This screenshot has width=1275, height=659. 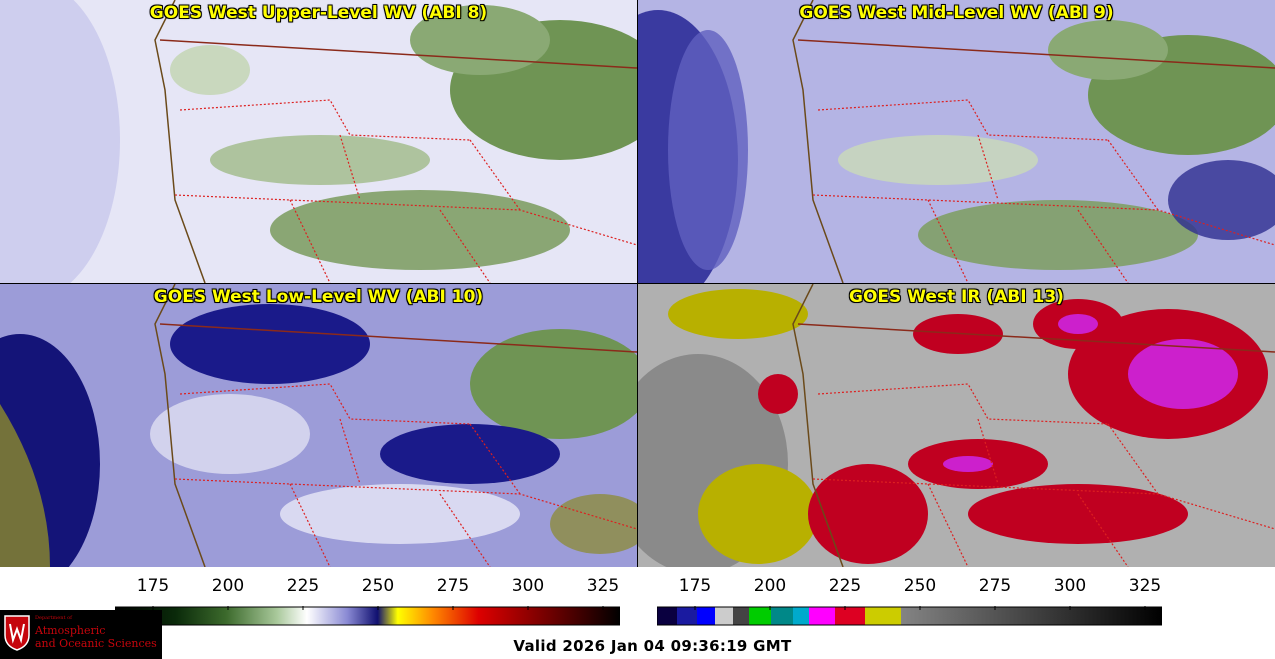 I want to click on ir-colorbar, so click(x=909, y=616).